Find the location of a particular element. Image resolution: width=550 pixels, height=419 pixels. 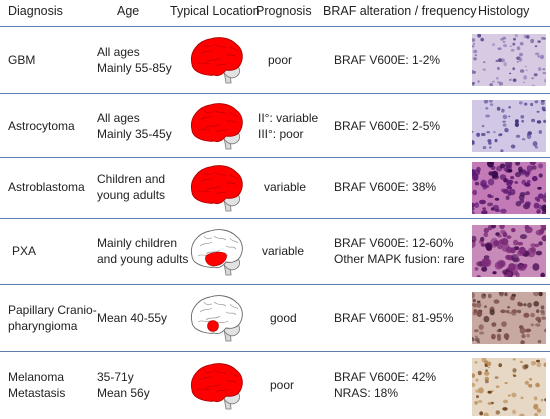

braf-cell: BRAF V600E: 1-2% is located at coordinates (387, 60).